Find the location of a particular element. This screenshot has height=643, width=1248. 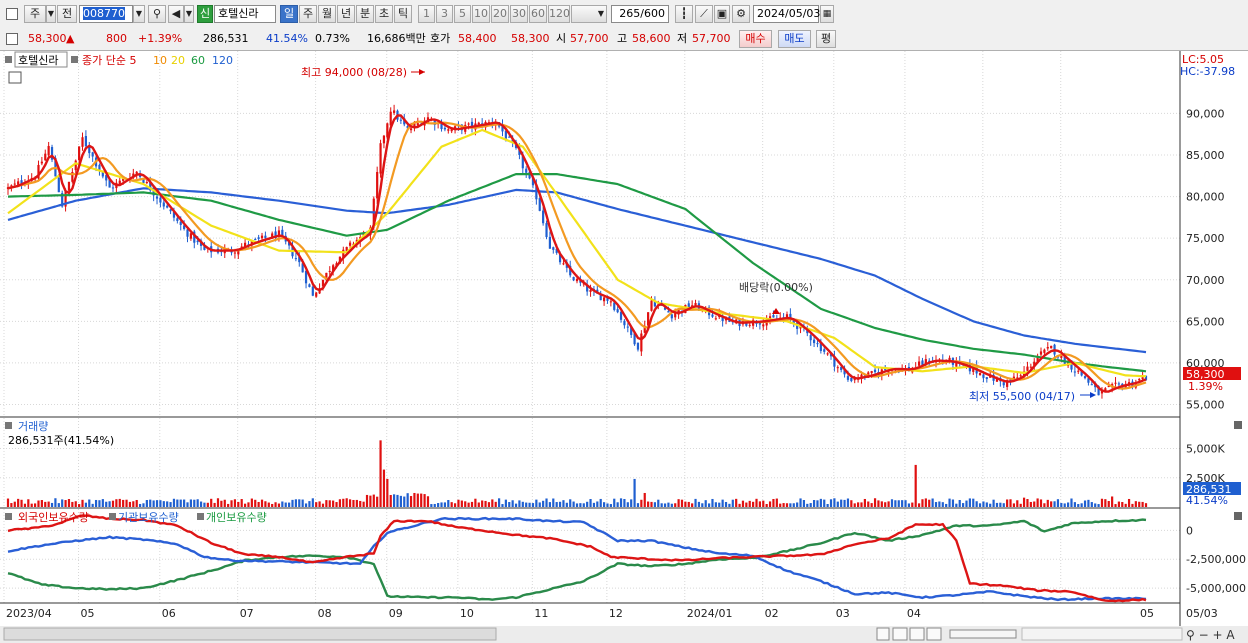

period-tab-1: 주 is located at coordinates (308, 14).